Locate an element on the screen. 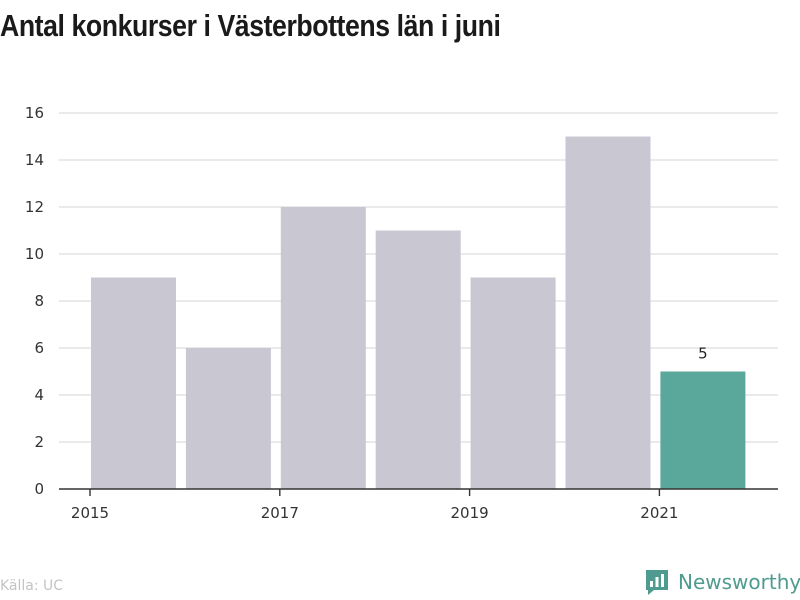 The height and width of the screenshot is (600, 800). brand: Newsworthy is located at coordinates (722, 582).